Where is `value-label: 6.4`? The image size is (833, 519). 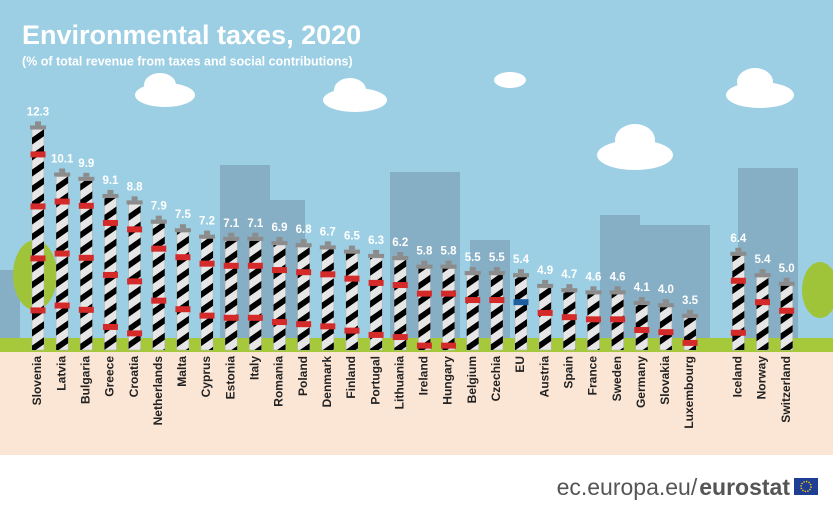
value-label: 6.4 is located at coordinates (738, 239).